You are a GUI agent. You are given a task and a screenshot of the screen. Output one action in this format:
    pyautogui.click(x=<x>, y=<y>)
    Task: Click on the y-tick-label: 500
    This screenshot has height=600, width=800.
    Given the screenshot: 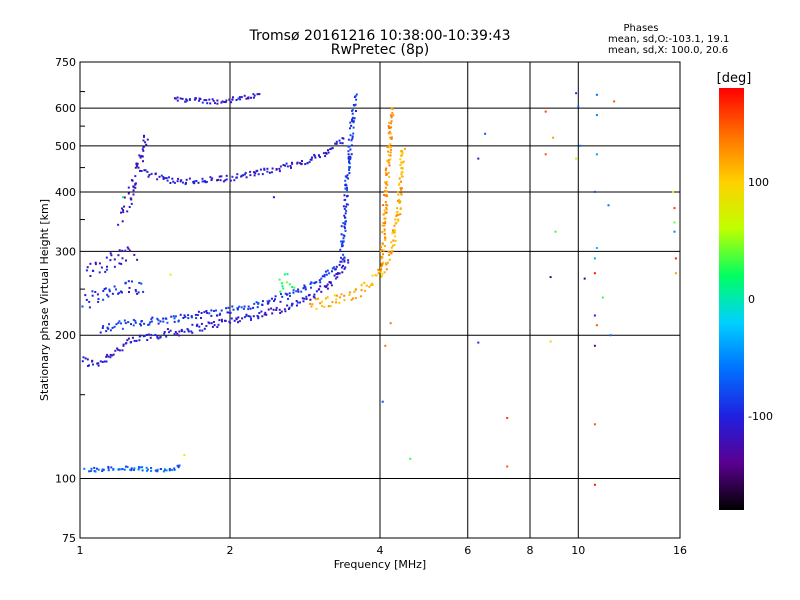 What is the action you would take?
    pyautogui.click(x=65, y=146)
    